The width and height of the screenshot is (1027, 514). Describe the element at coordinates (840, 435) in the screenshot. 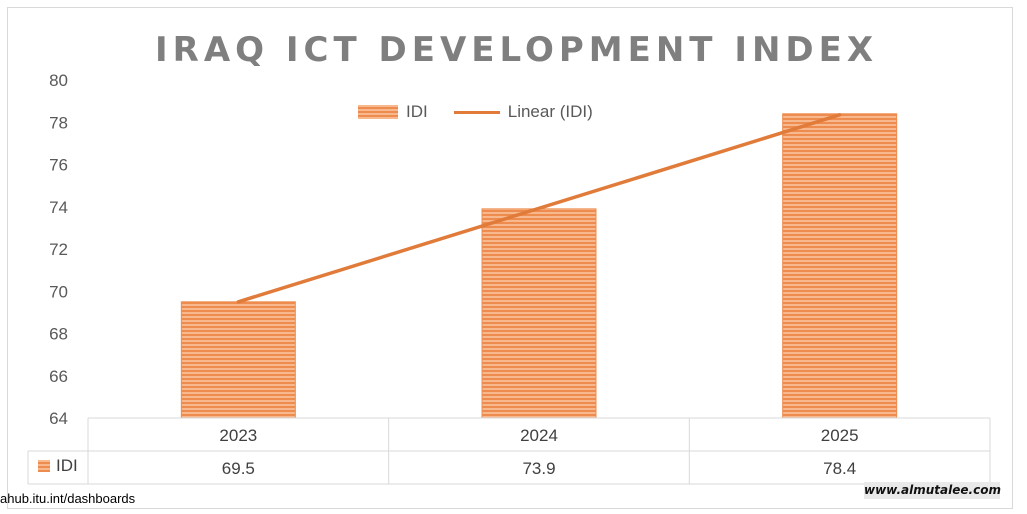

I see `x-tick-label: 2025` at that location.